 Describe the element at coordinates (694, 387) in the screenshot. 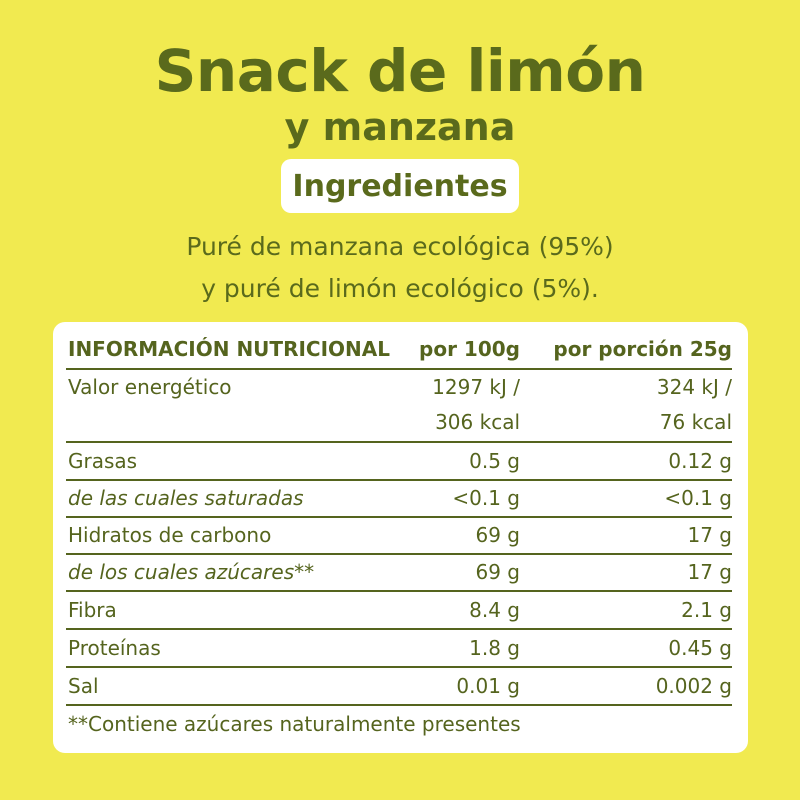

I see `energy-portion-kj: 324 kJ /` at that location.